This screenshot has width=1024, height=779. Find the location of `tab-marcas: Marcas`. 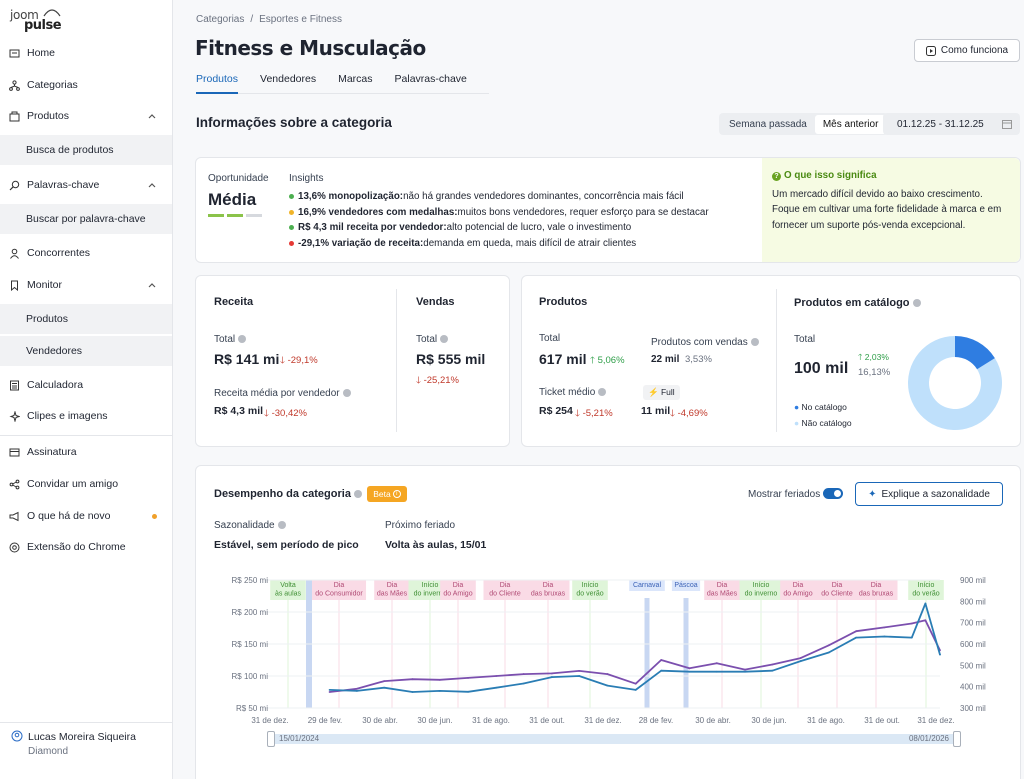

tab-marcas: Marcas is located at coordinates (355, 79).